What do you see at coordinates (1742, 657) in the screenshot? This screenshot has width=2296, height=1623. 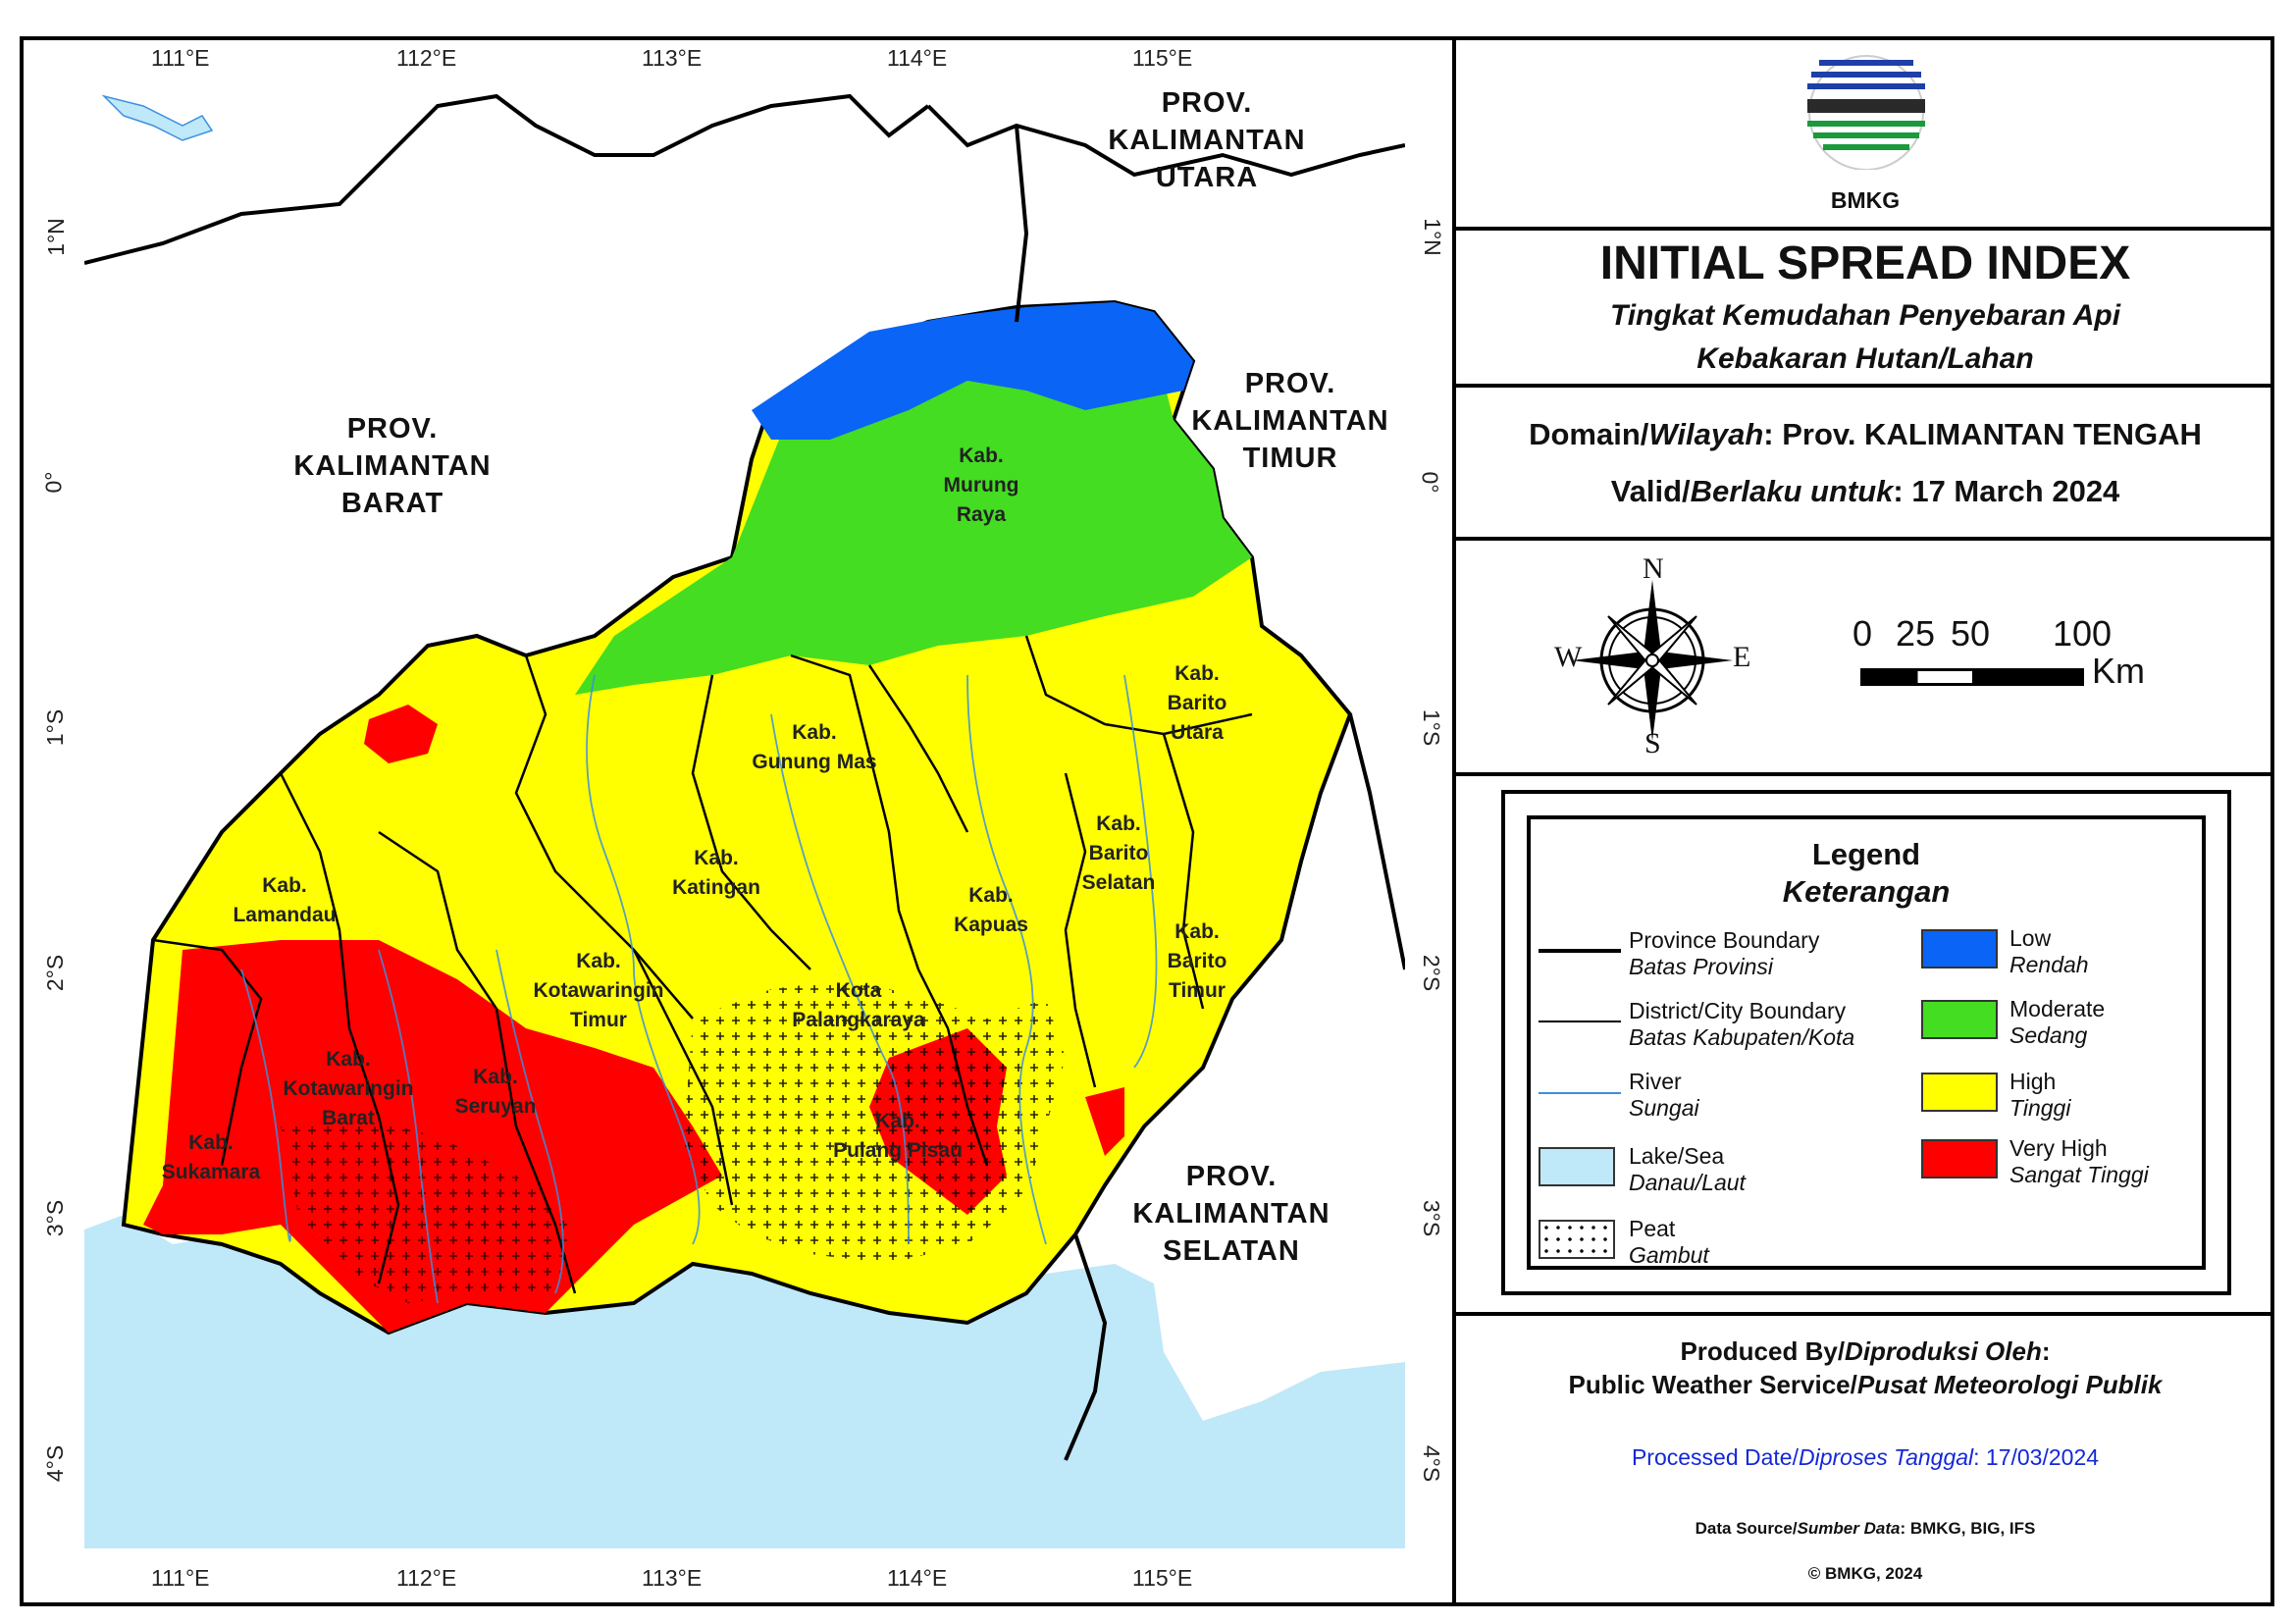 I see `compass-east: E` at bounding box center [1742, 657].